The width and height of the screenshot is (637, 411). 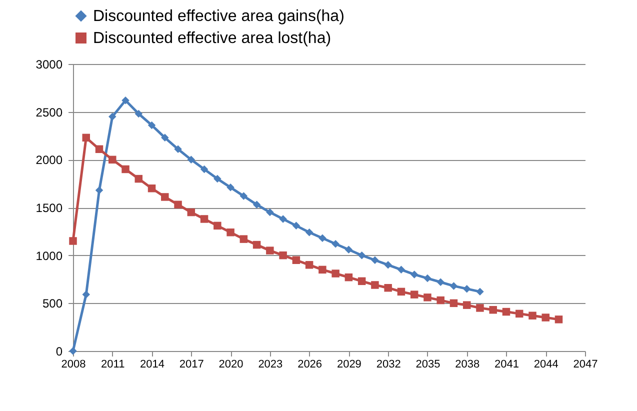 What do you see at coordinates (310, 364) in the screenshot?
I see `x-tick-label: 2026` at bounding box center [310, 364].